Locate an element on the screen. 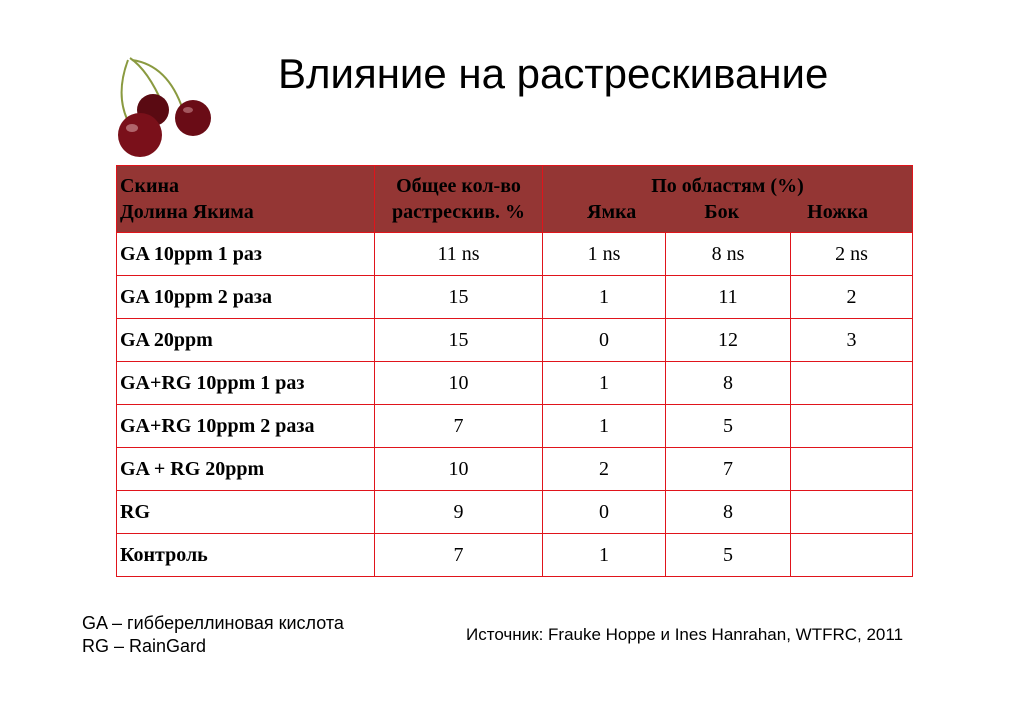  value-cell: 9 is located at coordinates (458, 512).